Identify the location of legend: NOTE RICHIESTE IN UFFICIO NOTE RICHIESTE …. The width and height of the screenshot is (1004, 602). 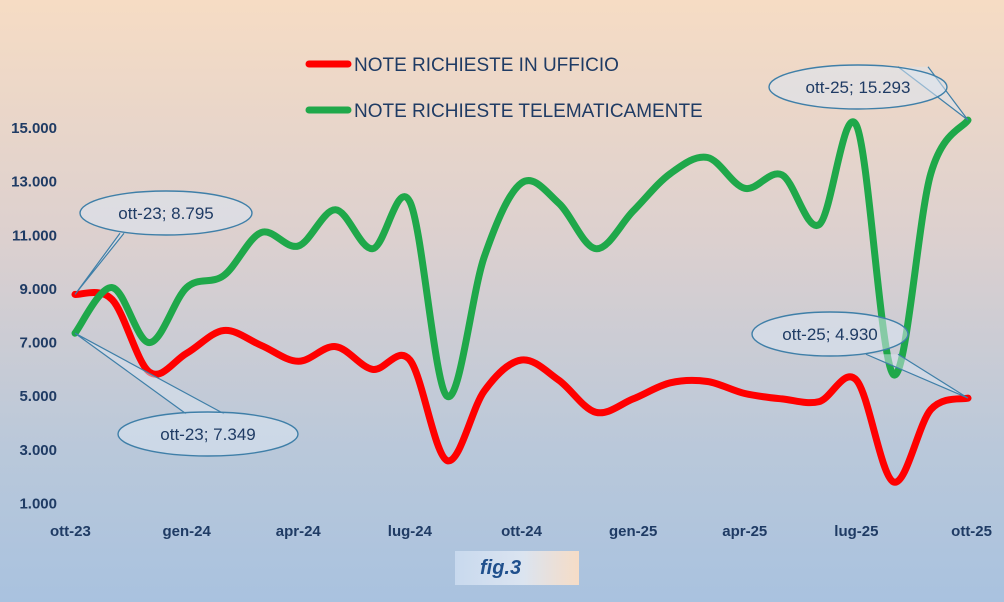
(504, 88).